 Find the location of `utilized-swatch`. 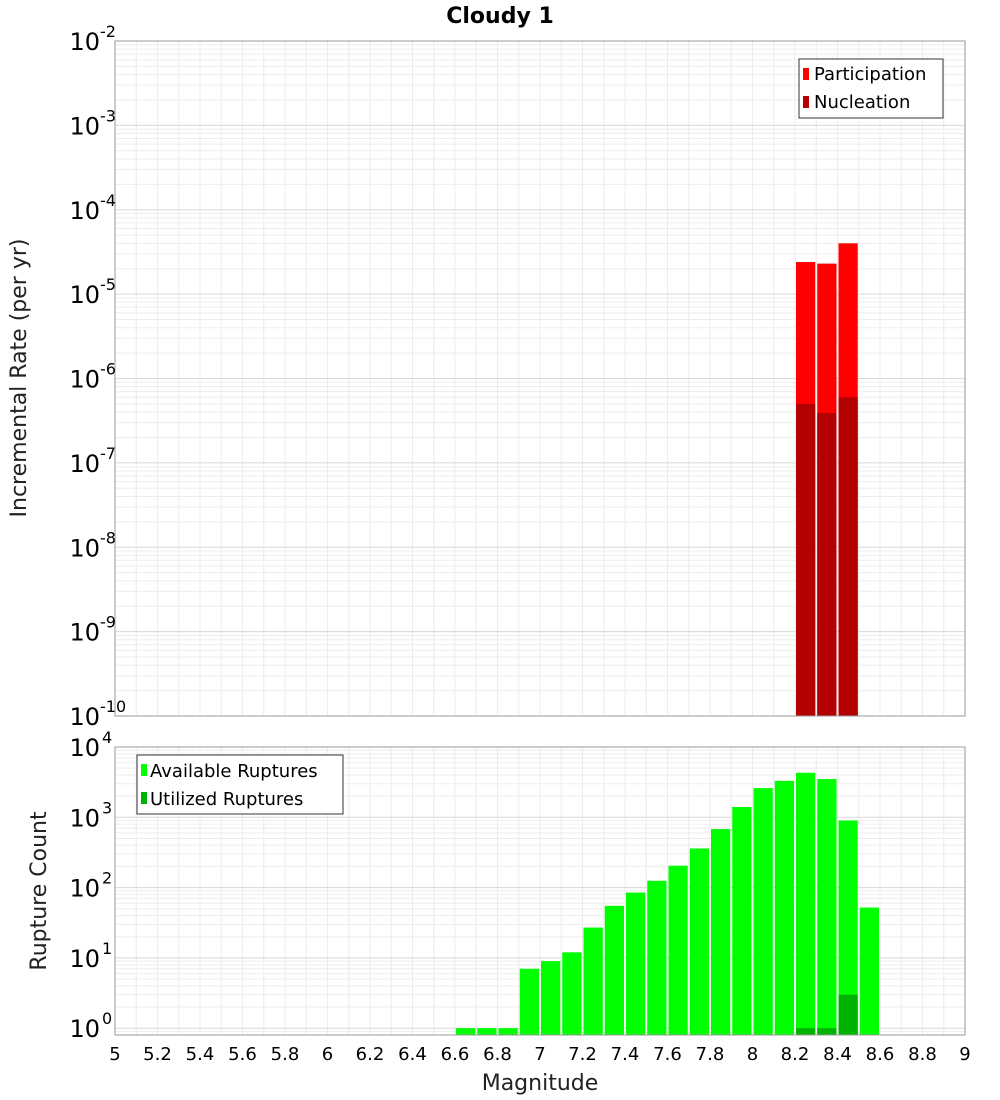

utilized-swatch is located at coordinates (144, 798).